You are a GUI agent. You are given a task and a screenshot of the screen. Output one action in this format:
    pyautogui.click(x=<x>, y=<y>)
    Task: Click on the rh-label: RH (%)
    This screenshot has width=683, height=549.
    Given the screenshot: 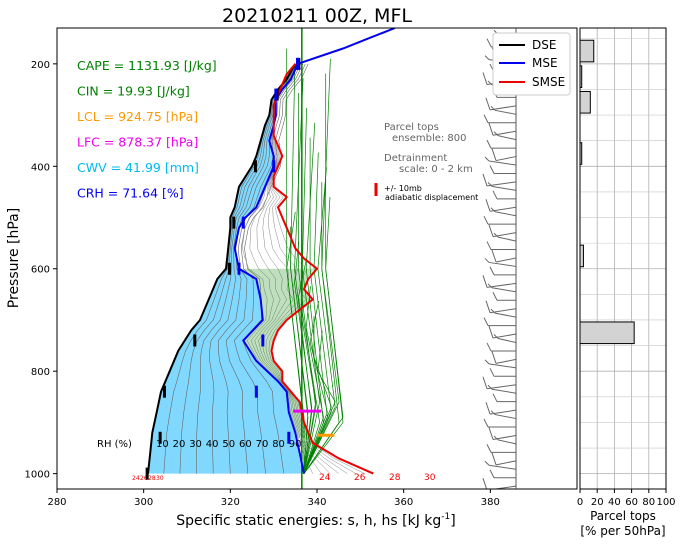 What is the action you would take?
    pyautogui.click(x=114, y=444)
    